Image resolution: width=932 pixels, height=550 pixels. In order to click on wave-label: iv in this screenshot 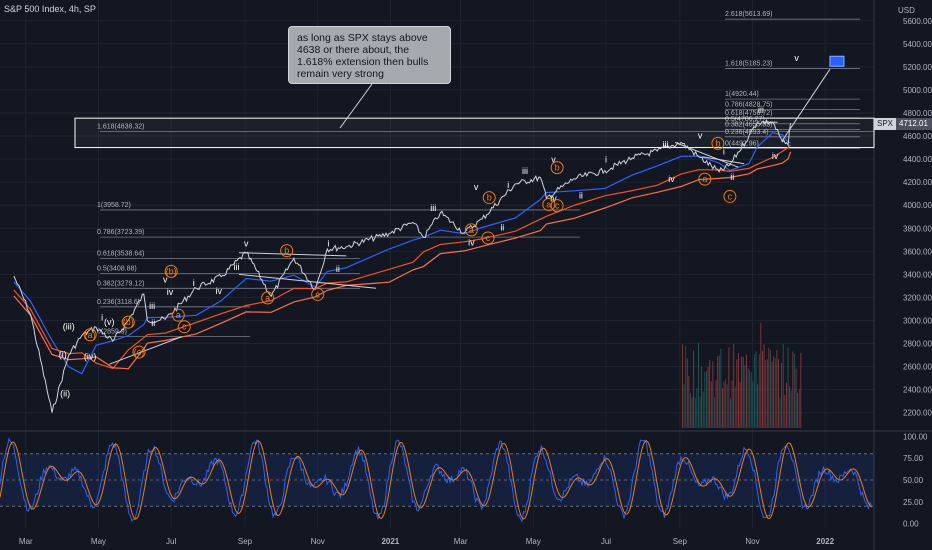, I will do `click(219, 291)`.